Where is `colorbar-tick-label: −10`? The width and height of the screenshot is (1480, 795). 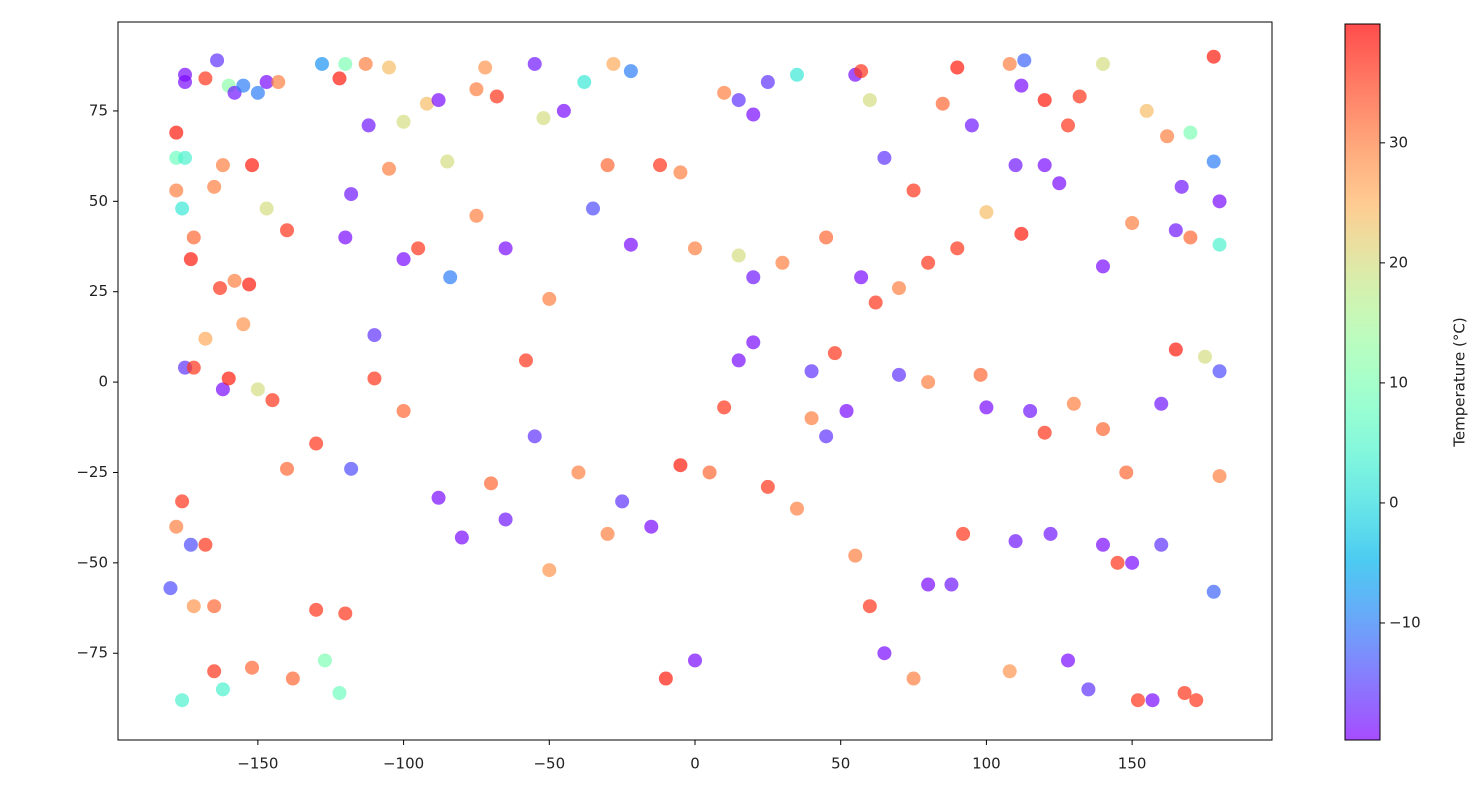 colorbar-tick-label: −10 is located at coordinates (1405, 622).